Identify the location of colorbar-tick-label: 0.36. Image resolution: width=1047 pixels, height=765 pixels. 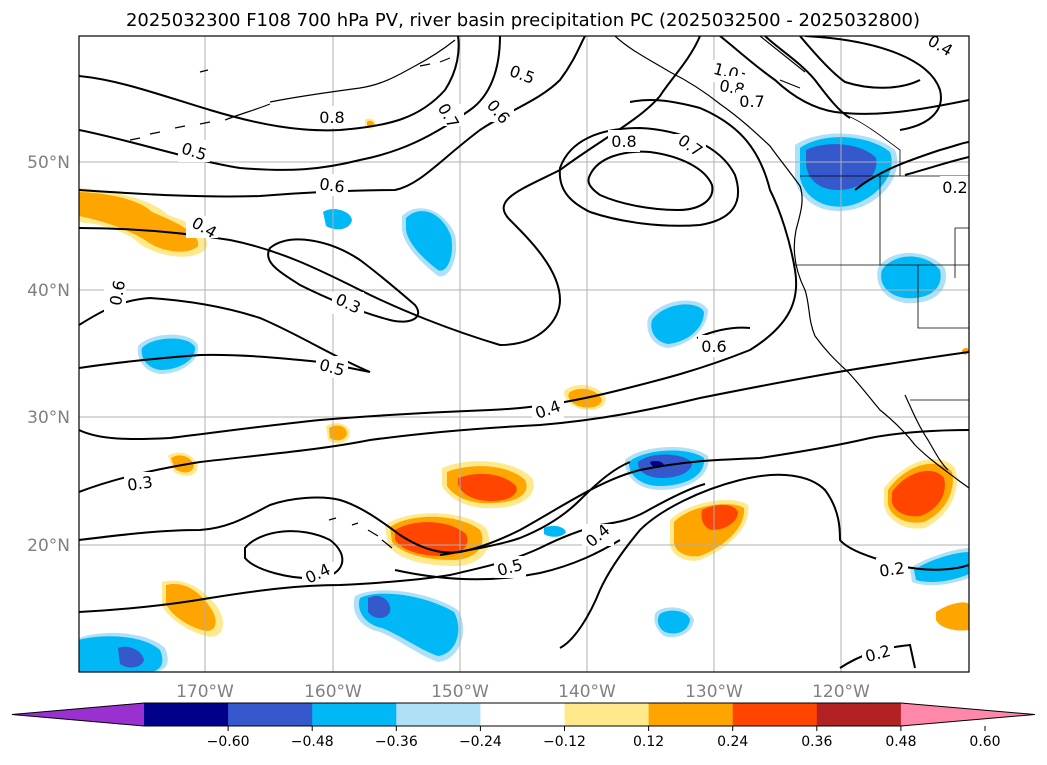
(816, 742).